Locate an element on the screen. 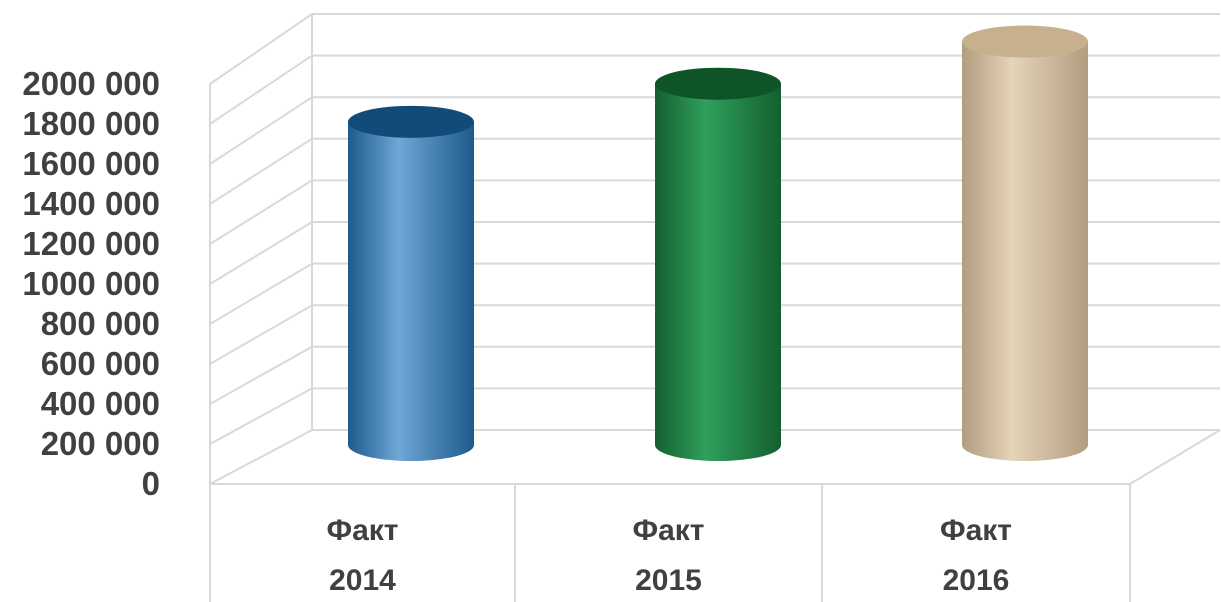  bar-2014 is located at coordinates (411, 283).